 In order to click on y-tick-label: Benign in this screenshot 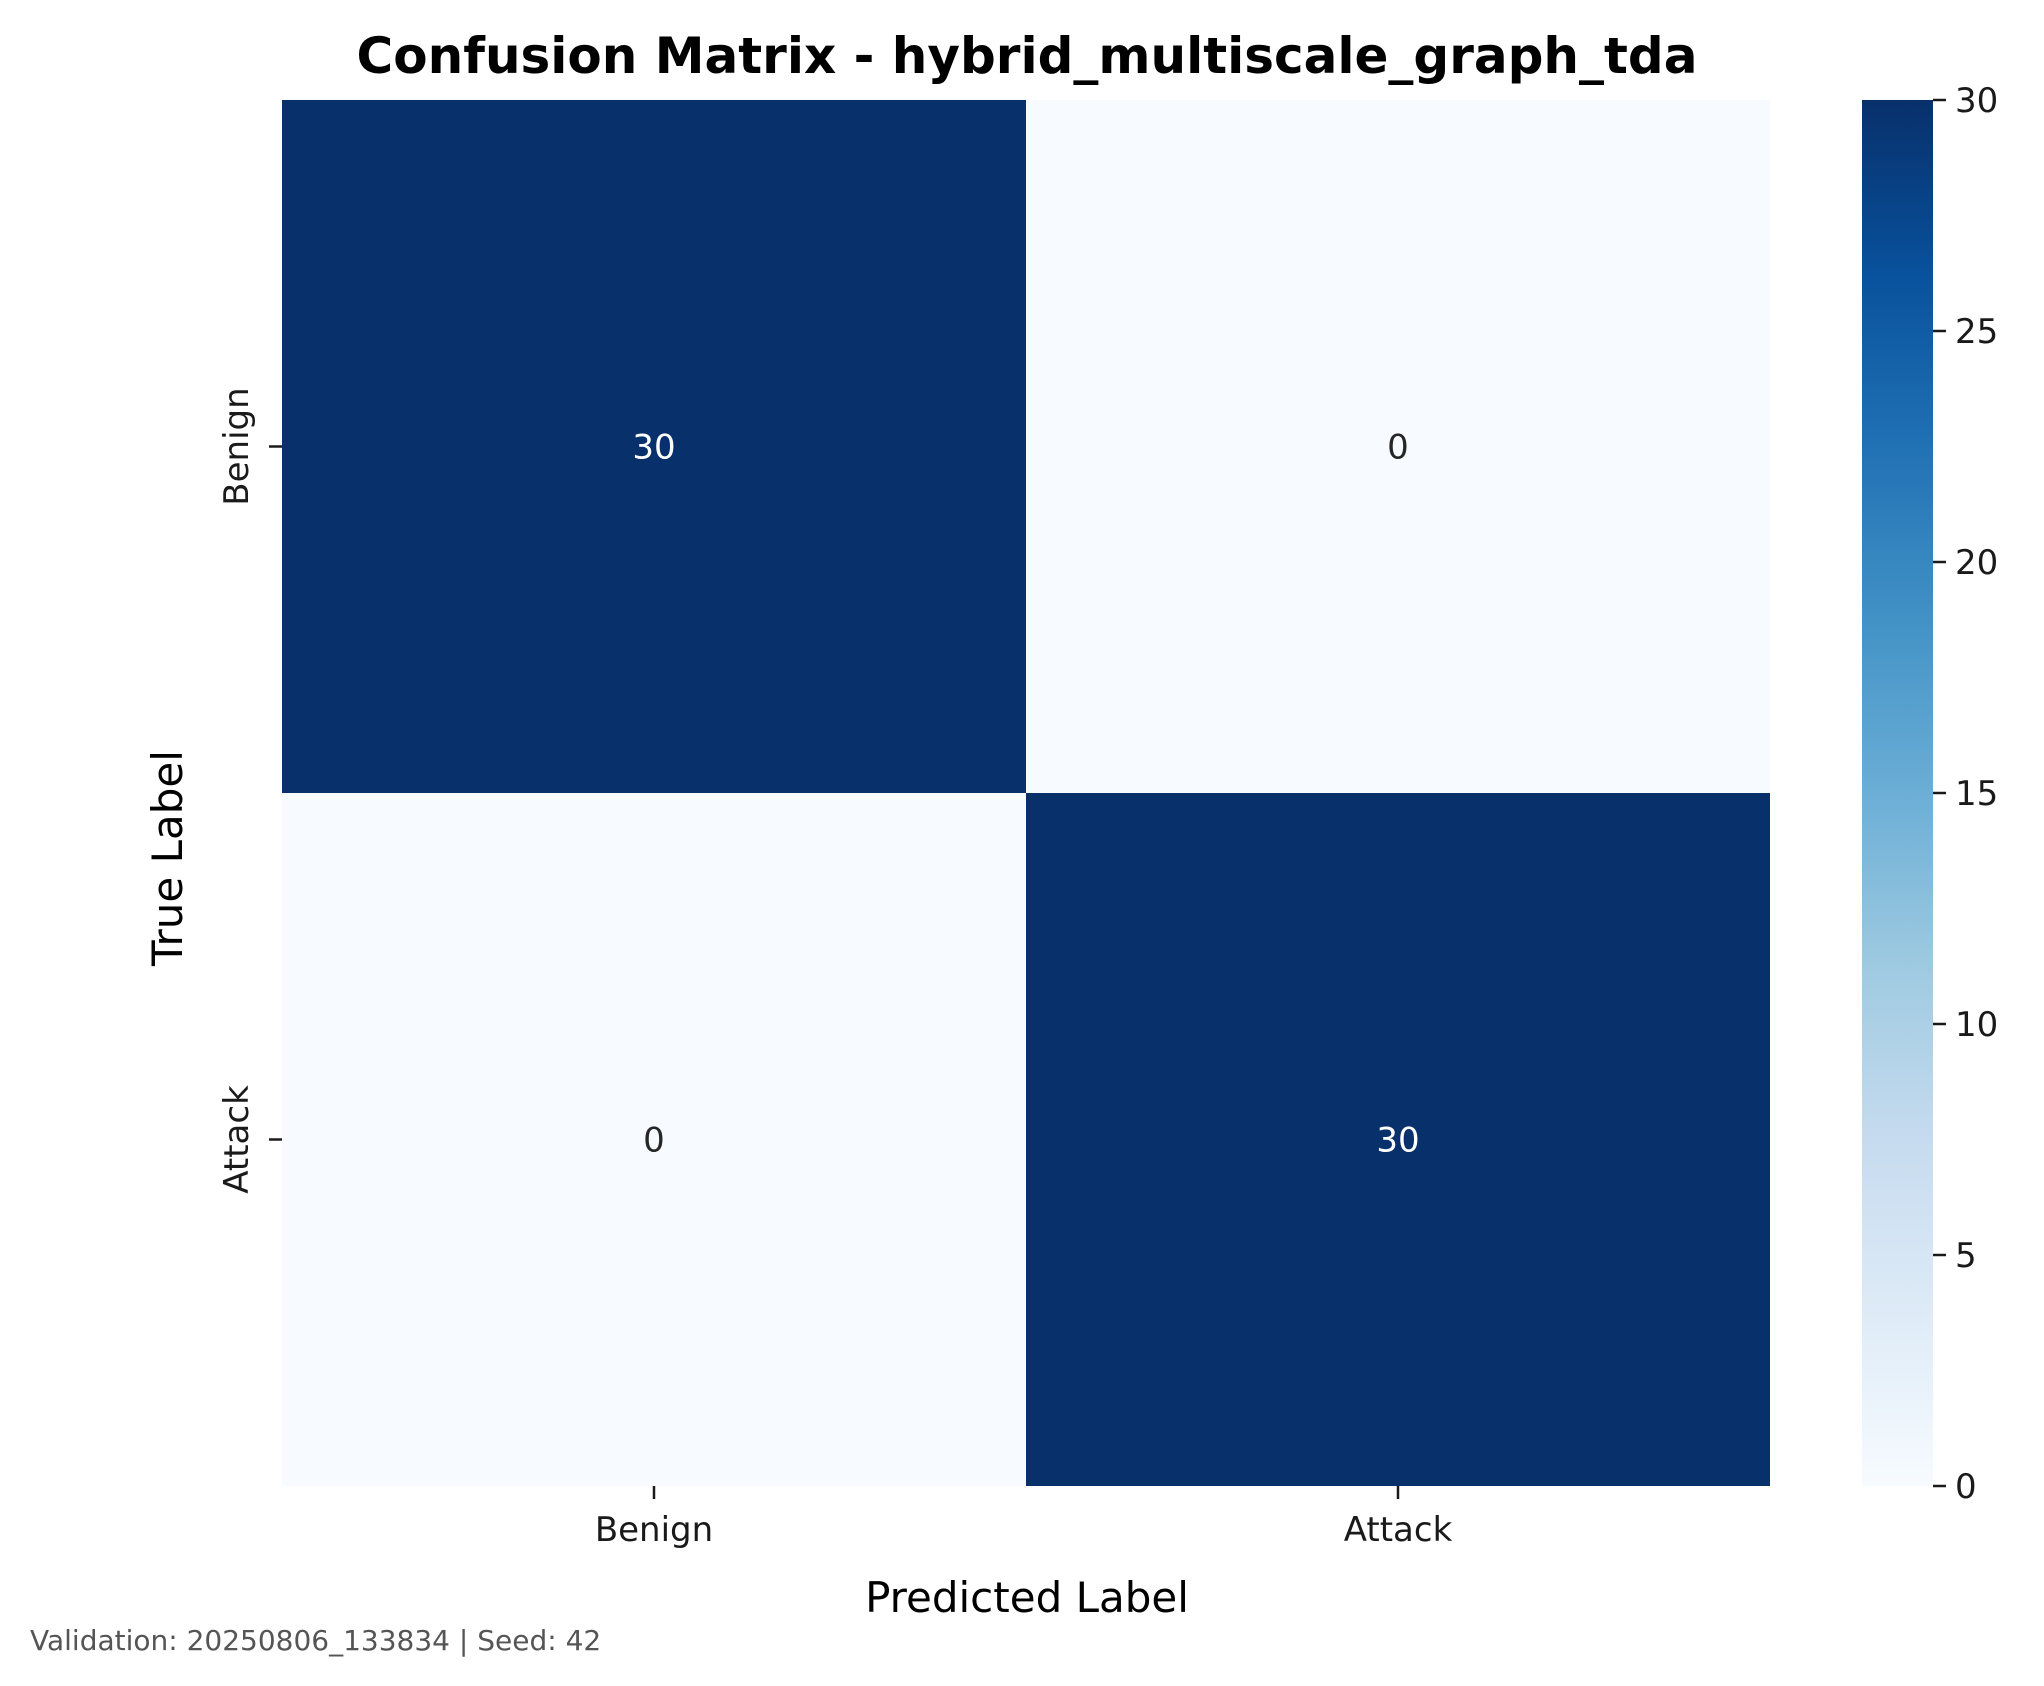, I will do `click(237, 446)`.